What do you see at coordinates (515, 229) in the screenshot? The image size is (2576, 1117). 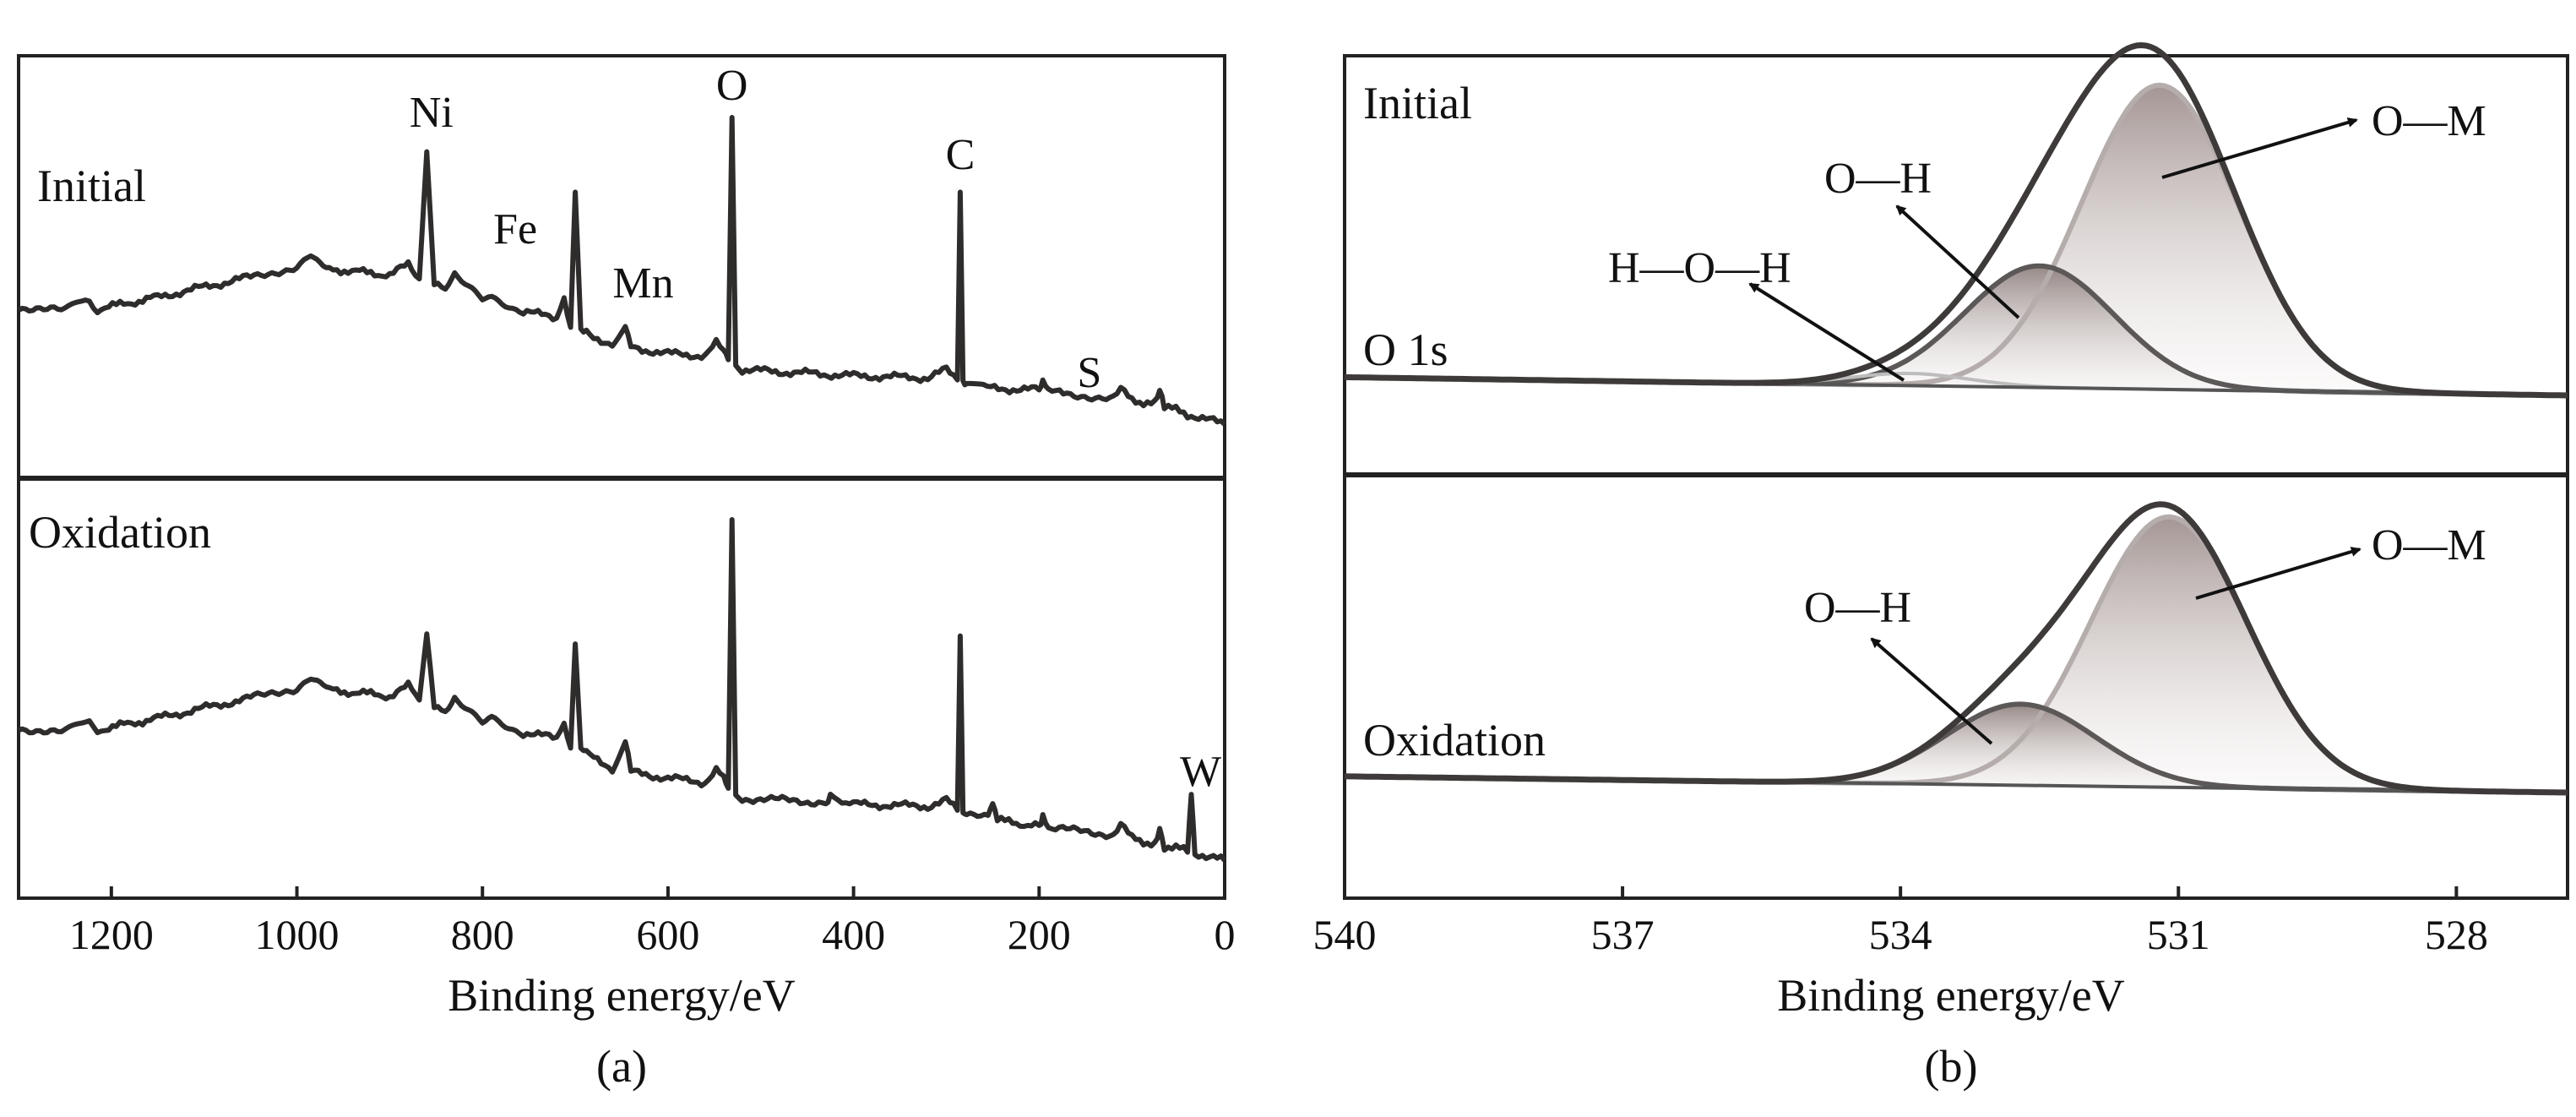 I see `a-peak-label-fe: Fe` at bounding box center [515, 229].